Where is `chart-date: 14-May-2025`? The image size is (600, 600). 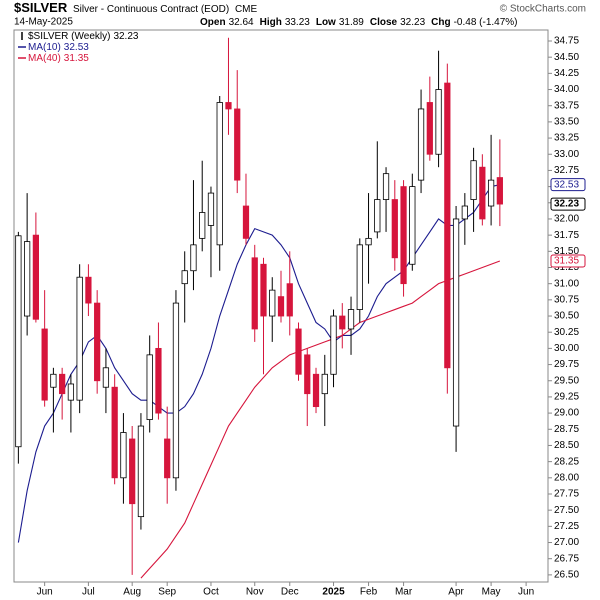 chart-date: 14-May-2025 is located at coordinates (43, 22).